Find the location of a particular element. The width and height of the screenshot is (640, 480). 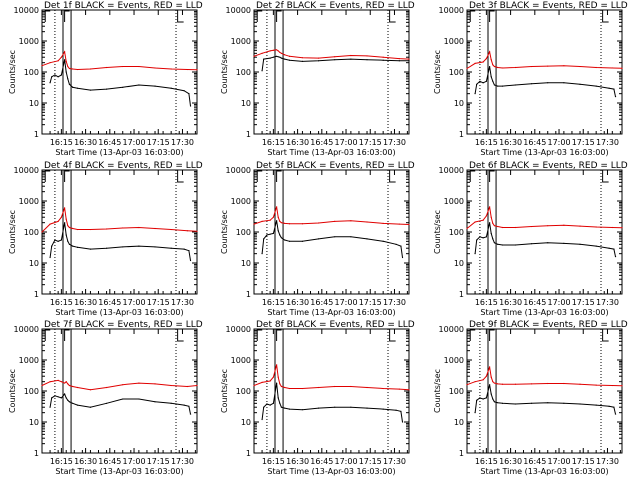

x-tick-label: 17:30 is located at coordinates (607, 461).